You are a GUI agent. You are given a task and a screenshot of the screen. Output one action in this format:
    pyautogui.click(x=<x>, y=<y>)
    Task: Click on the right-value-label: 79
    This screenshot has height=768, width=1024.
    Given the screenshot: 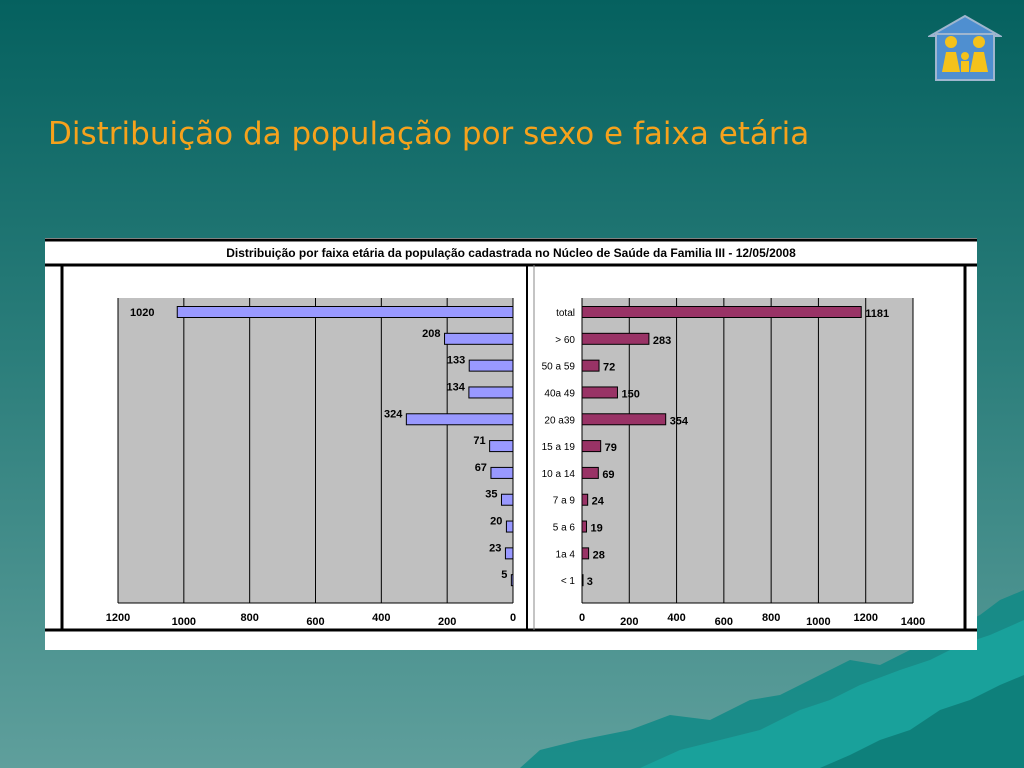 What is the action you would take?
    pyautogui.click(x=611, y=448)
    